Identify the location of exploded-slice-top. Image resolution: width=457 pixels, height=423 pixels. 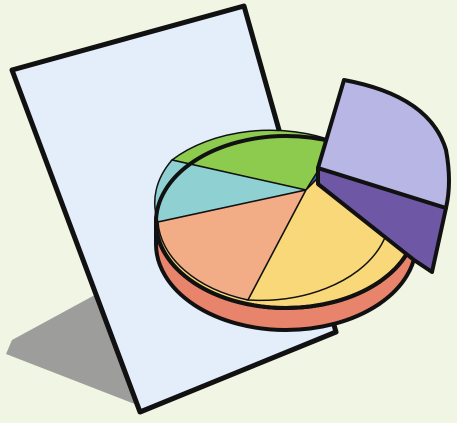
(383, 144).